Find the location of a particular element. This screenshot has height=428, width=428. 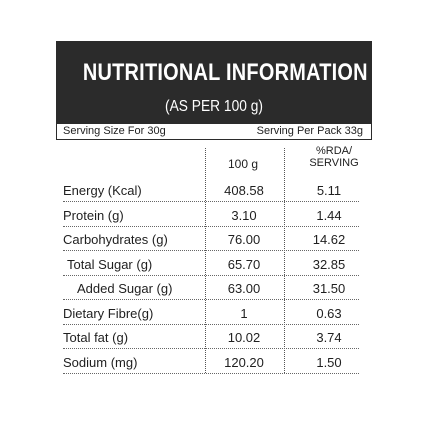

column-divider-left is located at coordinates (205, 260).